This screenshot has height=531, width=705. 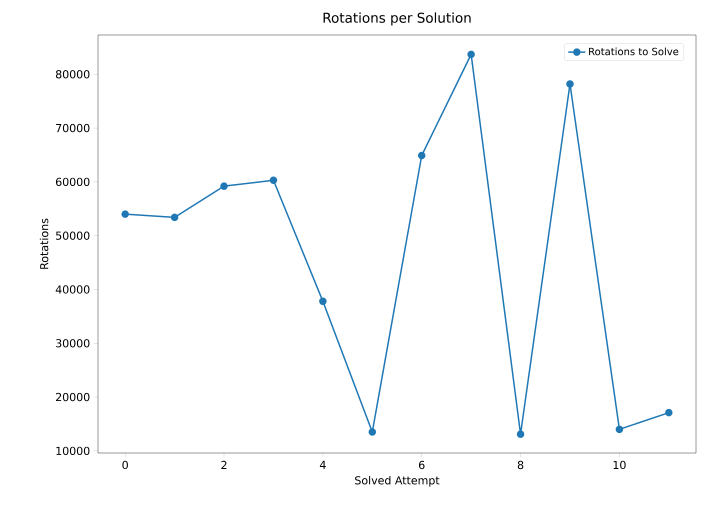 What do you see at coordinates (125, 465) in the screenshot?
I see `x-tick-label: 0` at bounding box center [125, 465].